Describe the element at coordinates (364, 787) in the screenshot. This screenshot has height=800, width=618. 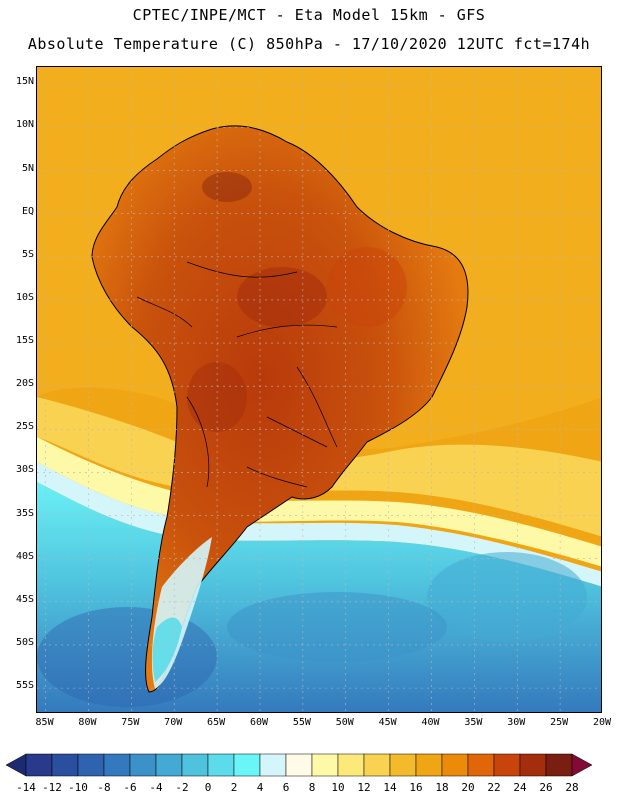
I see `colorbar-tick-label: 12` at that location.